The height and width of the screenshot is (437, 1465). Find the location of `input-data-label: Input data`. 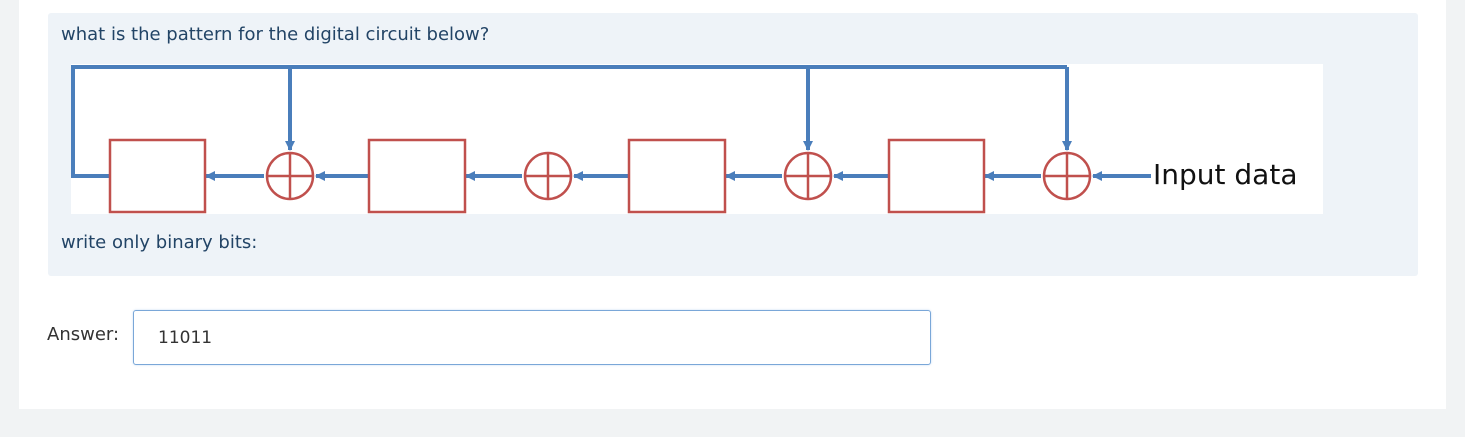

input-data-label: Input data is located at coordinates (1225, 174).